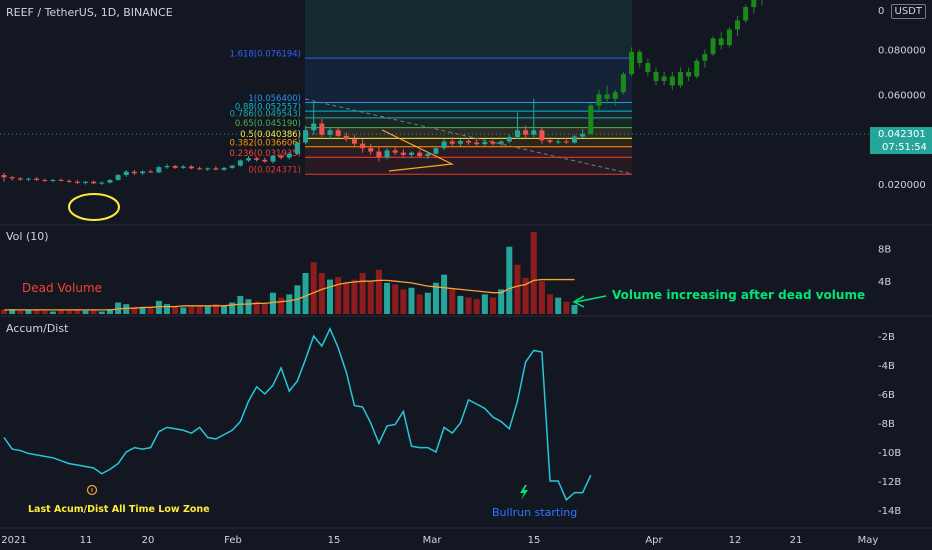 The width and height of the screenshot is (932, 550). Describe the element at coordinates (796, 540) in the screenshot. I see `time-tick-label: 21` at that location.